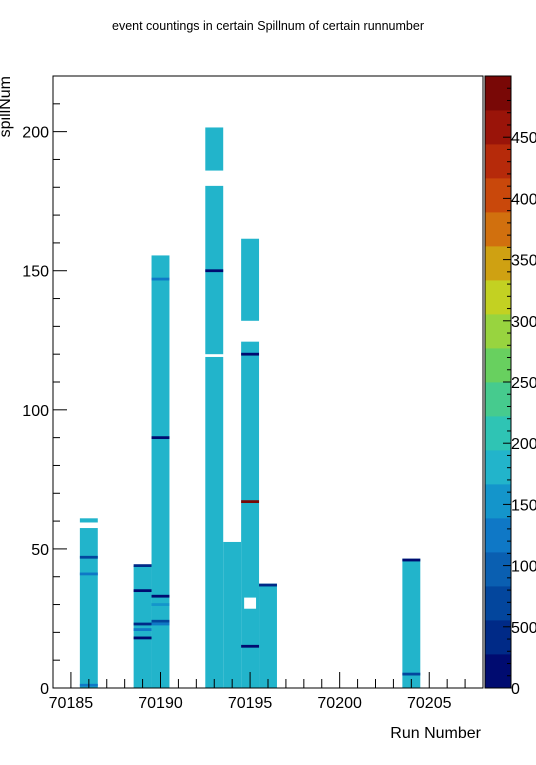 Image resolution: width=536 pixels, height=765 pixels. Describe the element at coordinates (429, 703) in the screenshot. I see `x-tick-label: 70205` at that location.